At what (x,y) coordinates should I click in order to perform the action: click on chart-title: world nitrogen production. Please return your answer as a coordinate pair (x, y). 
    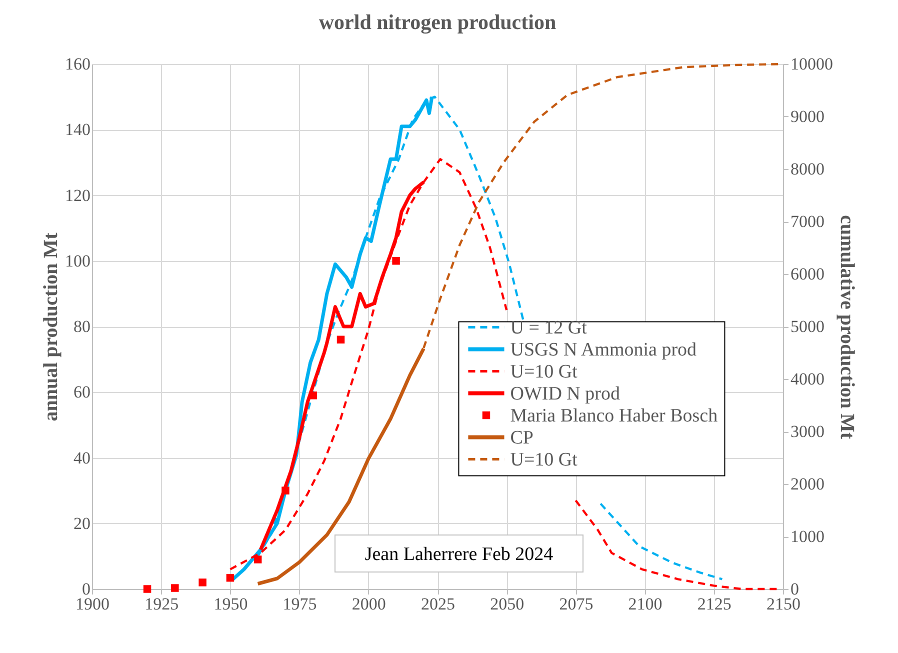
    Looking at the image, I should click on (437, 22).